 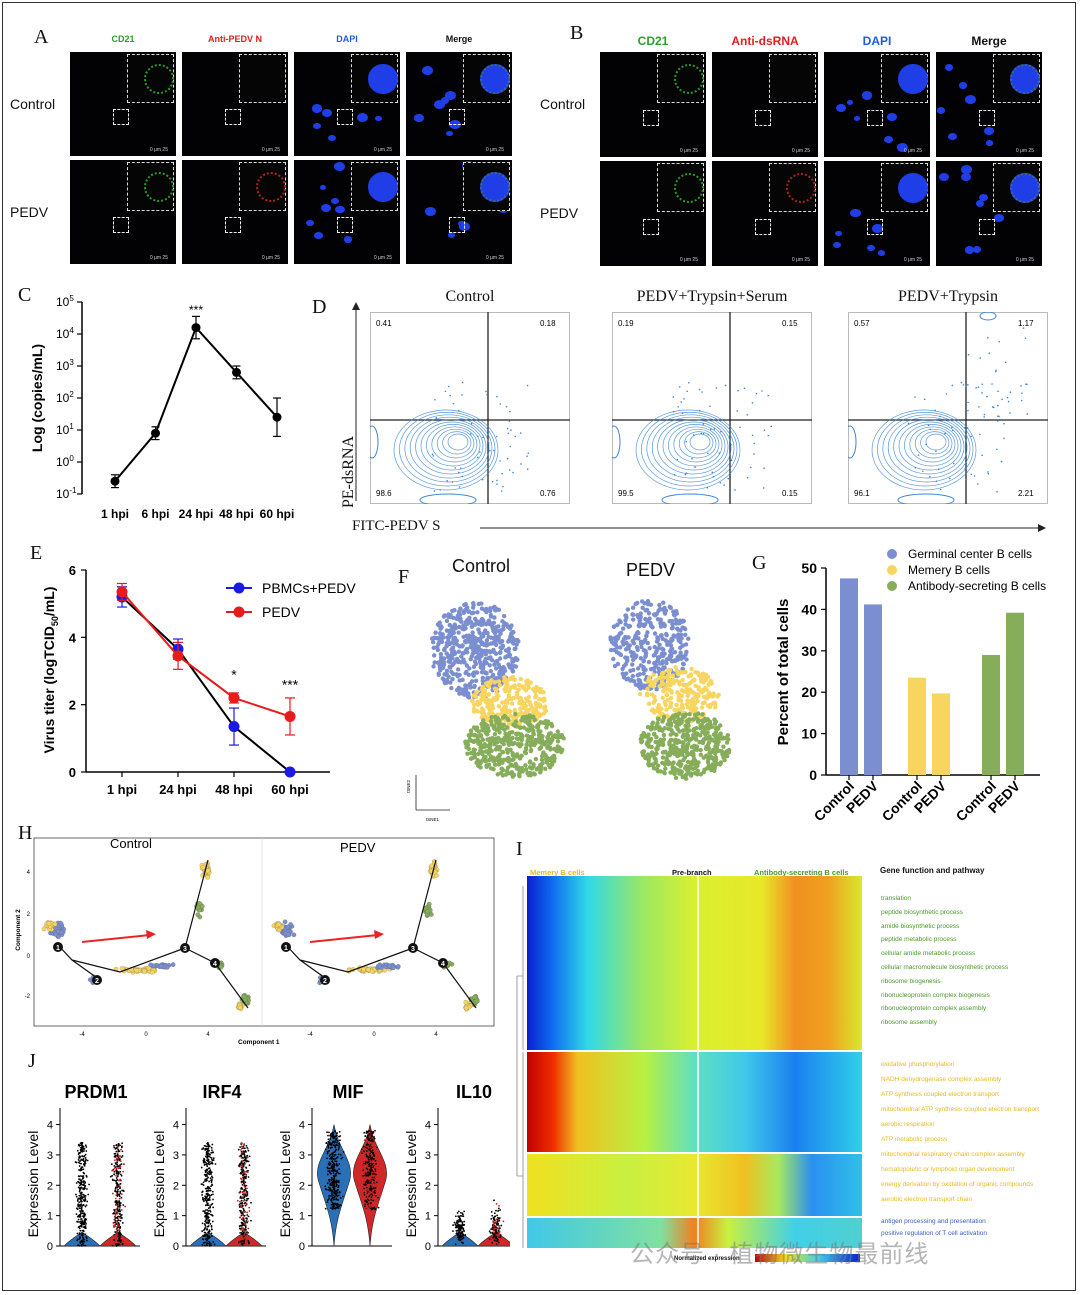 I want to click on legend-label: PBMCs+PEDV, so click(x=309, y=588).